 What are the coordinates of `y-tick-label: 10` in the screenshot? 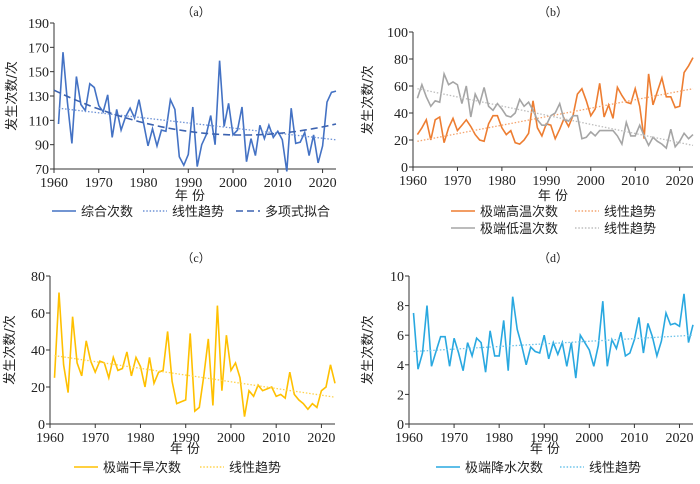 It's located at (397, 277).